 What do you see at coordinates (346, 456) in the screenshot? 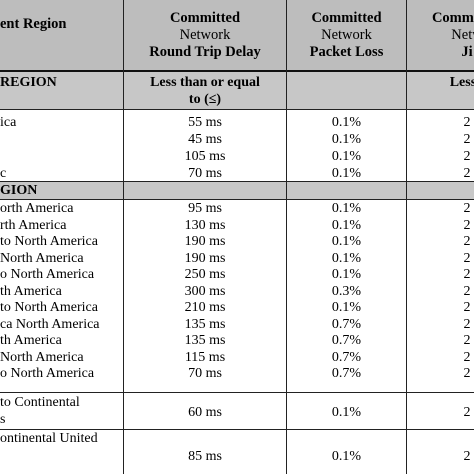
I see `continental-b-loss: 0.1%` at bounding box center [346, 456].